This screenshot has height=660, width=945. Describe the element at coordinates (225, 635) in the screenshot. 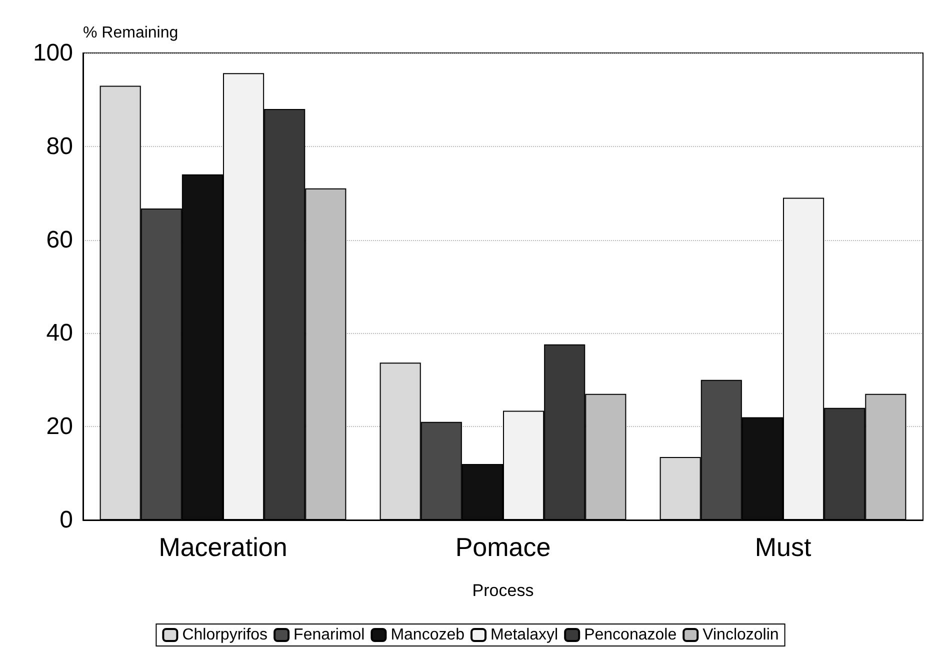

I see `legend-label: Chlorpyrifos` at that location.